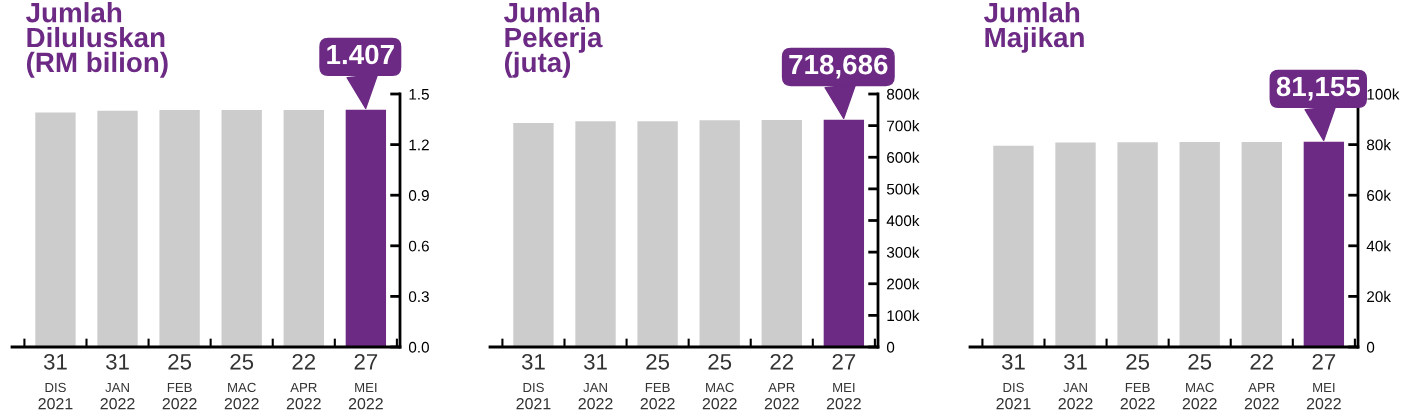 The width and height of the screenshot is (1416, 410). I want to click on chart-title: Jumlah Pekerja (juta), so click(553, 40).